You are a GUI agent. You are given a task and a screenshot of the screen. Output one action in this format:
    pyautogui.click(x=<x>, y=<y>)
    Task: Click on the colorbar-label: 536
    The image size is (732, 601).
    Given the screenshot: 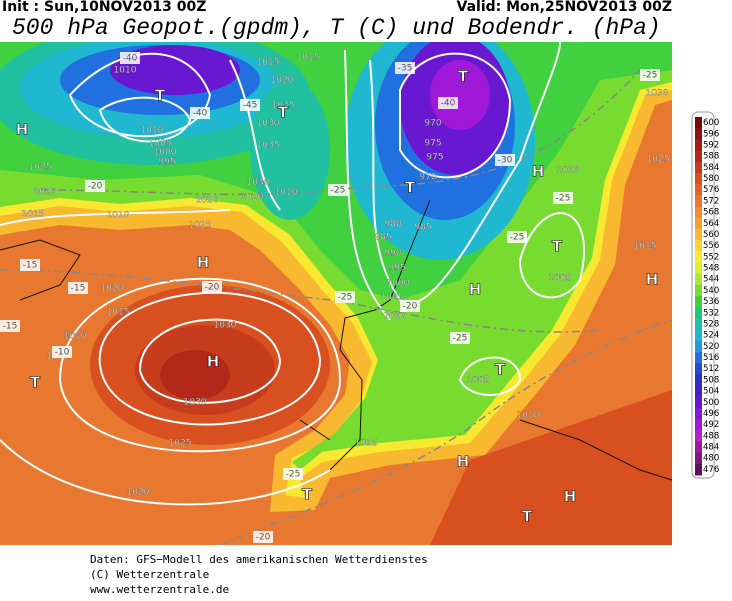 What is the action you would take?
    pyautogui.click(x=711, y=302)
    